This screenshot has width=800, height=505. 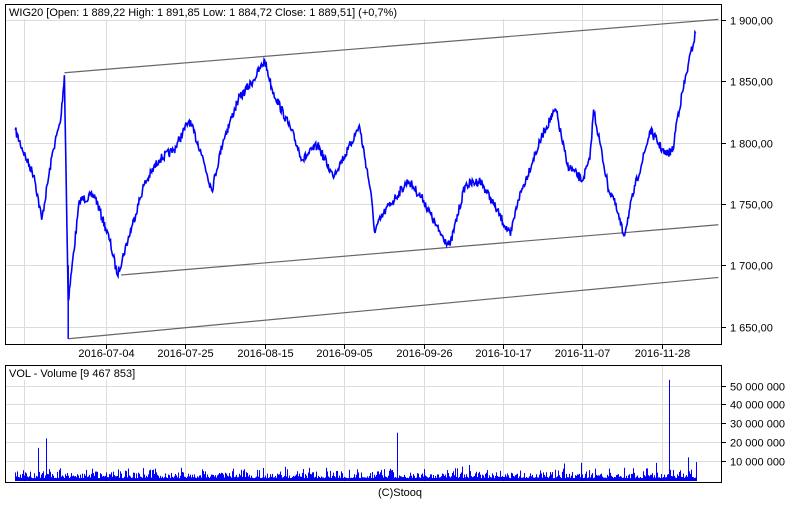 What do you see at coordinates (751, 83) in the screenshot?
I see `price-tick-label: 1 850,00` at bounding box center [751, 83].